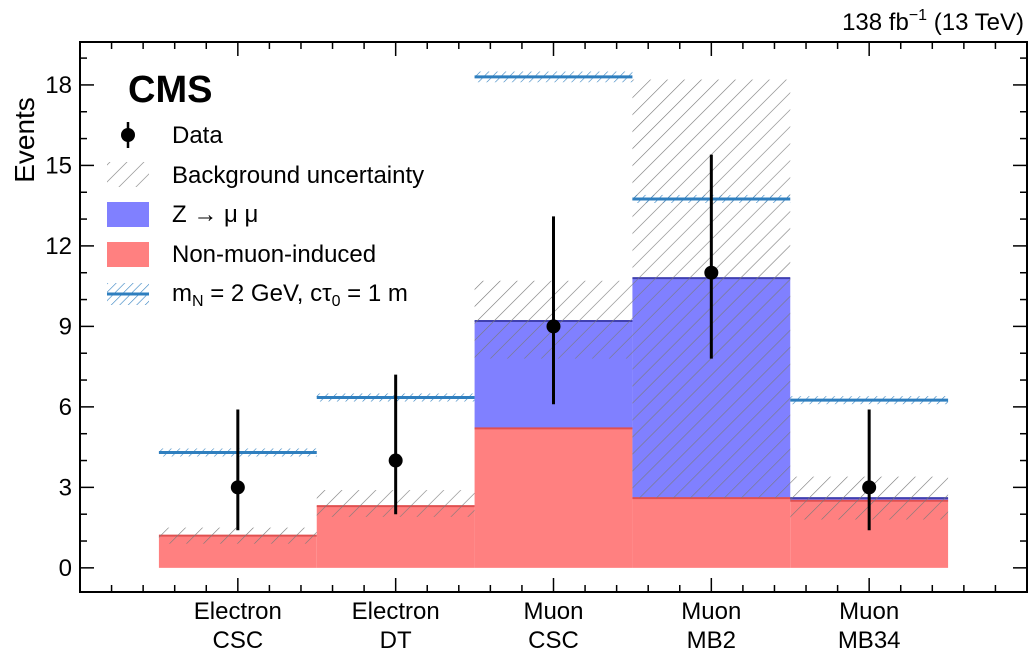 The height and width of the screenshot is (655, 1029). Describe the element at coordinates (553, 640) in the screenshot. I see `x-tick-label-3-line2: CSC` at that location.